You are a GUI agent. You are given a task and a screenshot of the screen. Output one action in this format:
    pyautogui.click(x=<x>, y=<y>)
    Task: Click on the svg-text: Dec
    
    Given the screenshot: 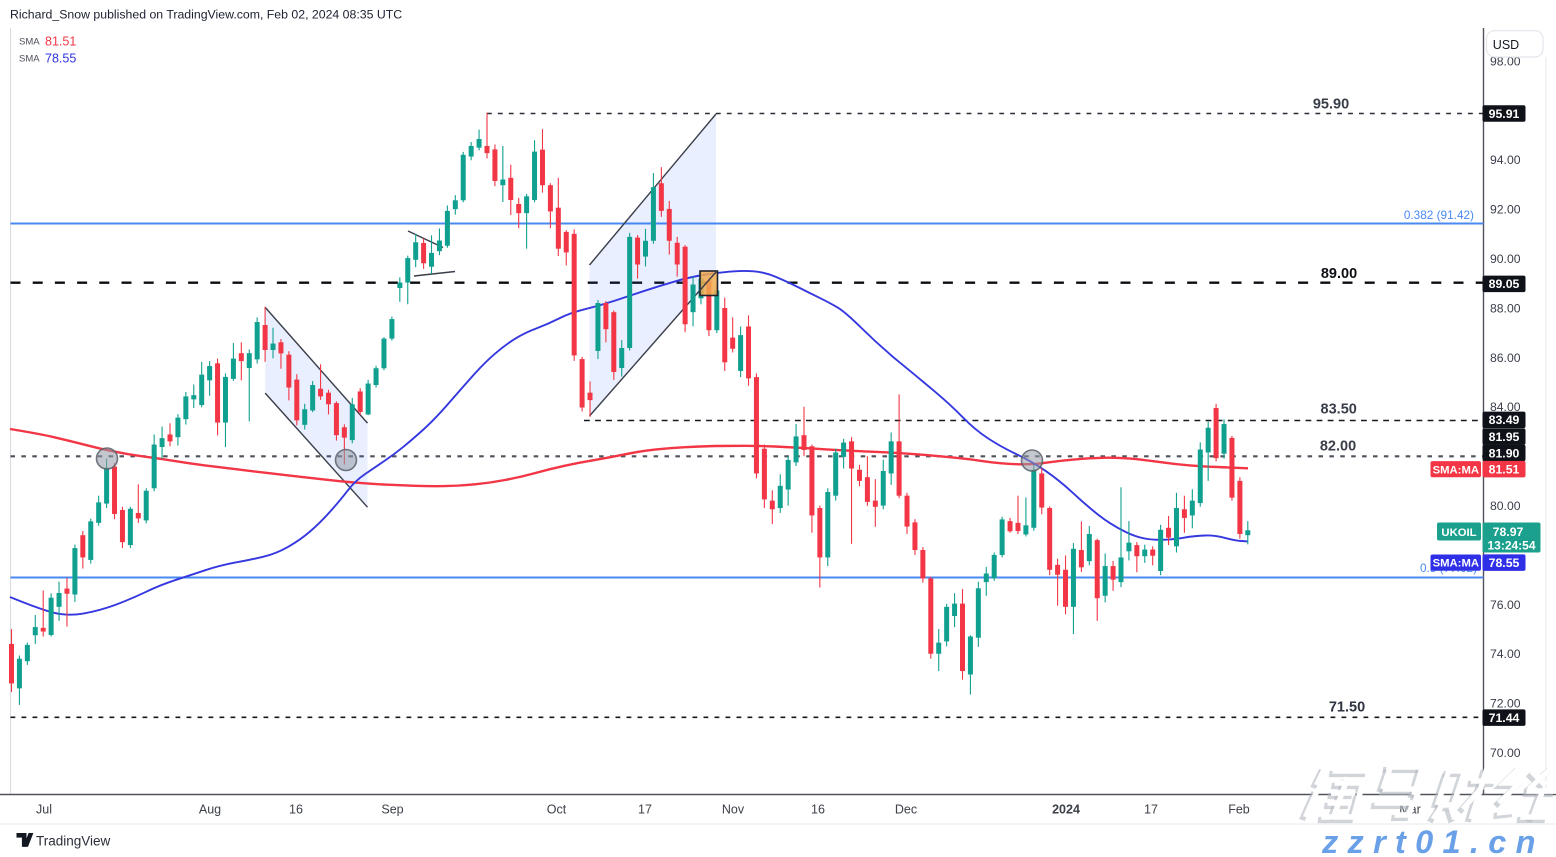 What is the action you would take?
    pyautogui.click(x=906, y=810)
    